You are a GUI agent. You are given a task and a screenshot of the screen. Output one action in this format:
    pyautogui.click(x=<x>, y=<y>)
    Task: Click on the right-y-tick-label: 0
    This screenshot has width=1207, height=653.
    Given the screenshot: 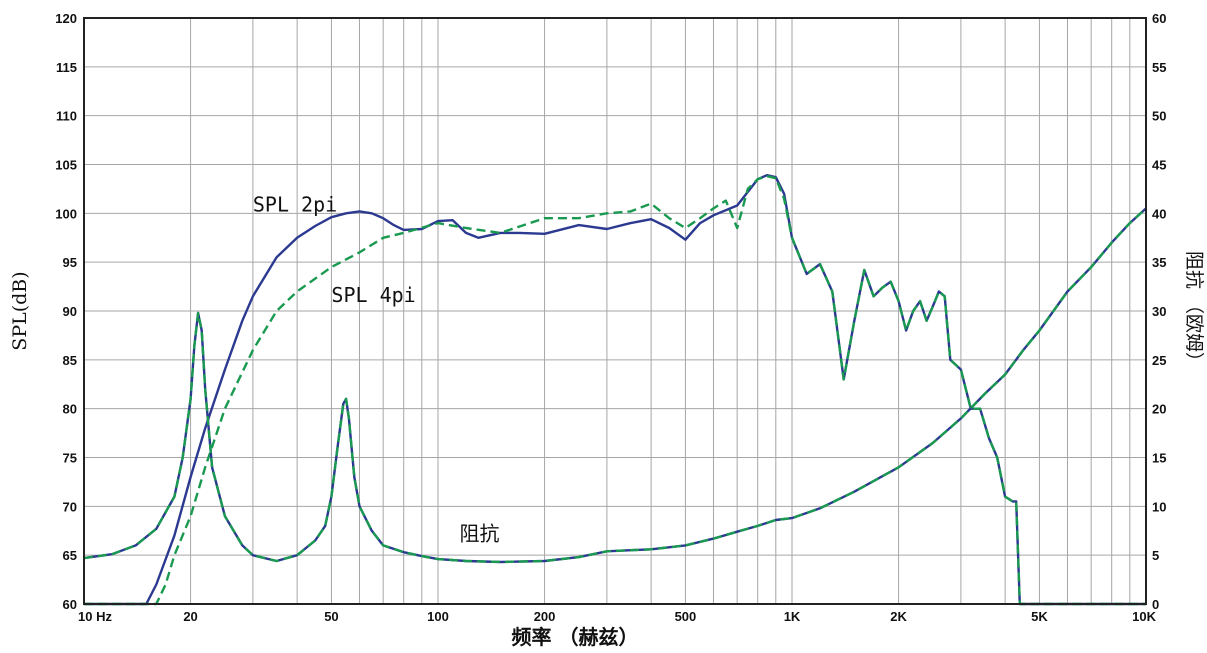 What is the action you would take?
    pyautogui.click(x=1155, y=604)
    